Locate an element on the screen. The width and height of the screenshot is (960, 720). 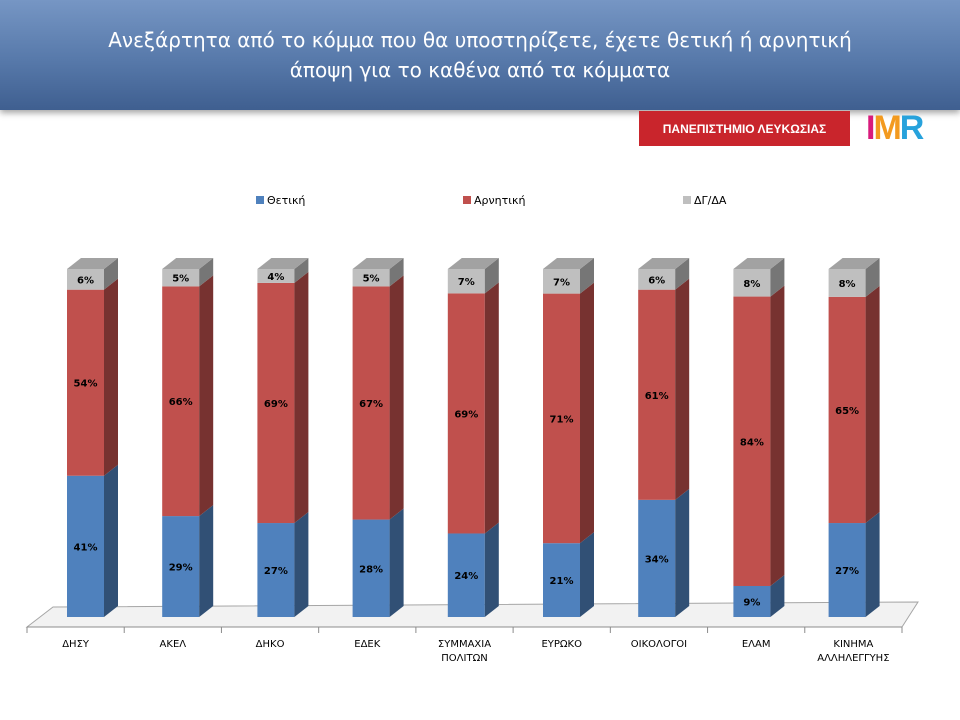
data-label: 61% is located at coordinates (657, 396).